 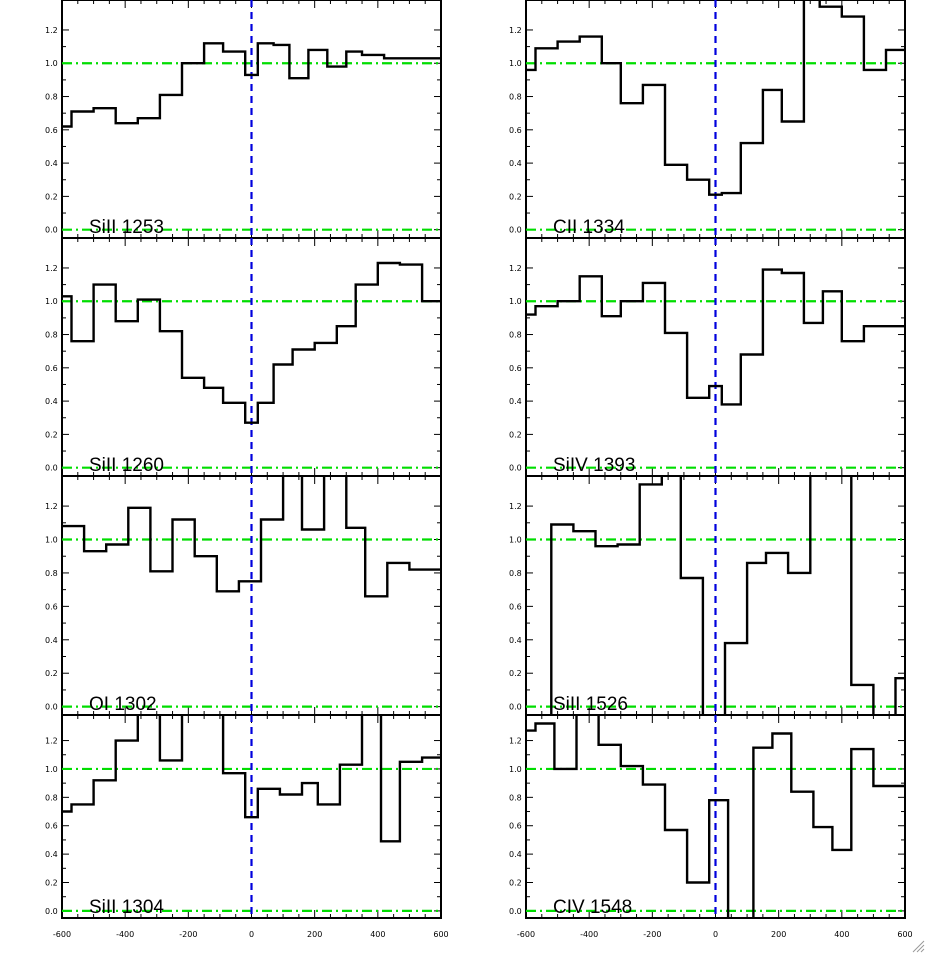 What do you see at coordinates (126, 227) in the screenshot?
I see `line-label: SiII 1253` at bounding box center [126, 227].